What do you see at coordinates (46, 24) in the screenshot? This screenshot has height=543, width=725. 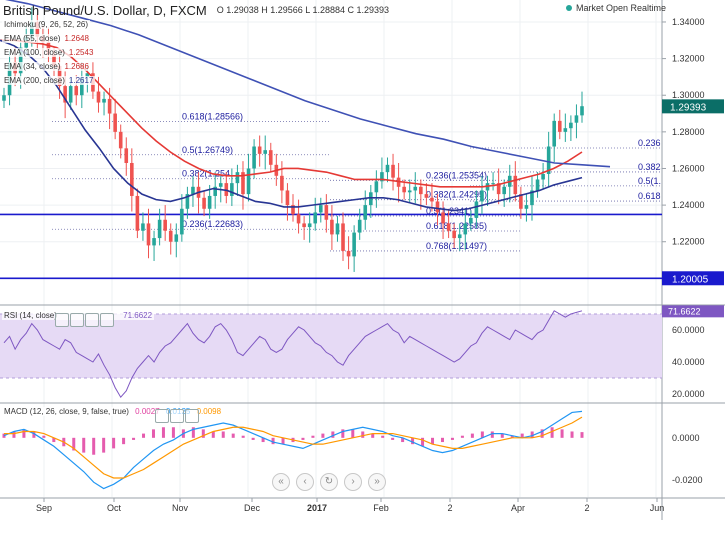 I see `ichimoku-label: Ichimoku (9, 26, 52, 26)` at bounding box center [46, 24].